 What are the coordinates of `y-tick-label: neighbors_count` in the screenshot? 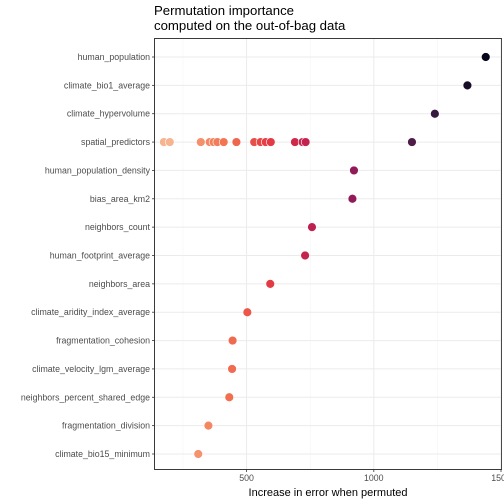 It's located at (118, 227).